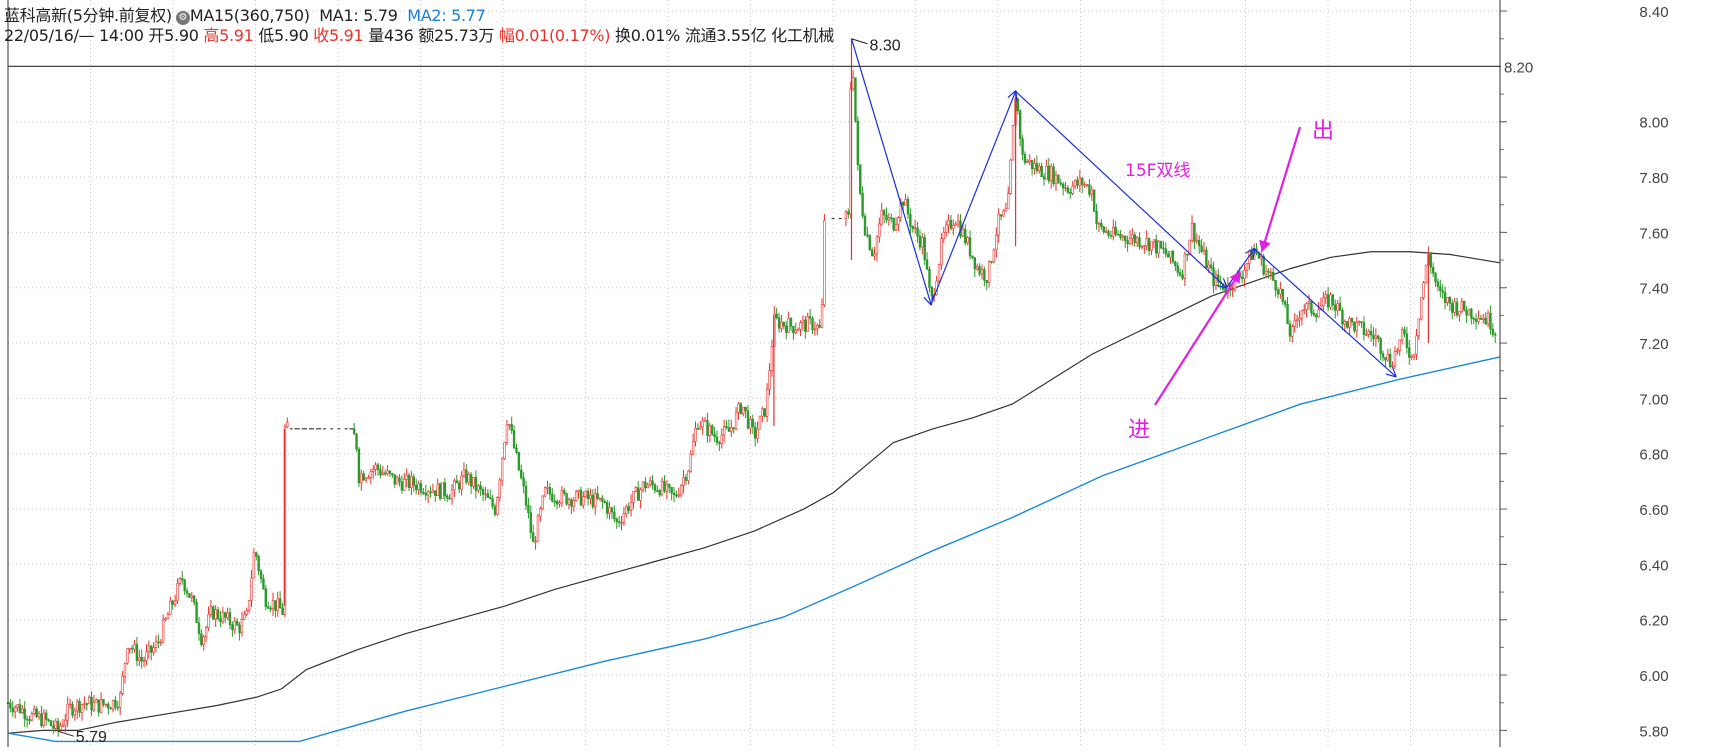  I want to click on high-marker-leader, so click(859, 41).